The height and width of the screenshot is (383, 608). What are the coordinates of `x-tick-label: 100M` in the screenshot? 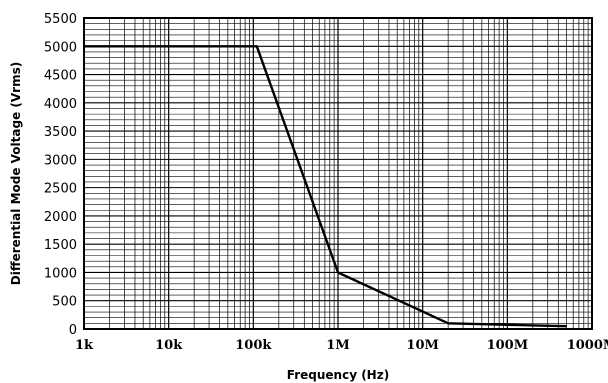 It's located at (508, 345).